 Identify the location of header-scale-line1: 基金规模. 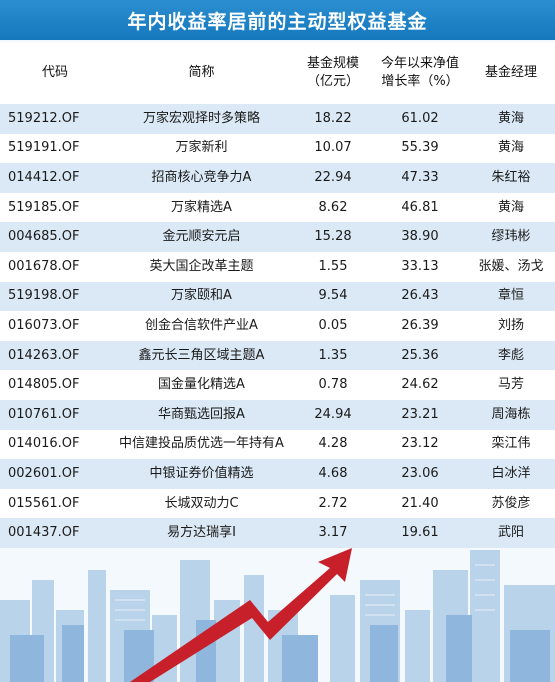
(332, 63).